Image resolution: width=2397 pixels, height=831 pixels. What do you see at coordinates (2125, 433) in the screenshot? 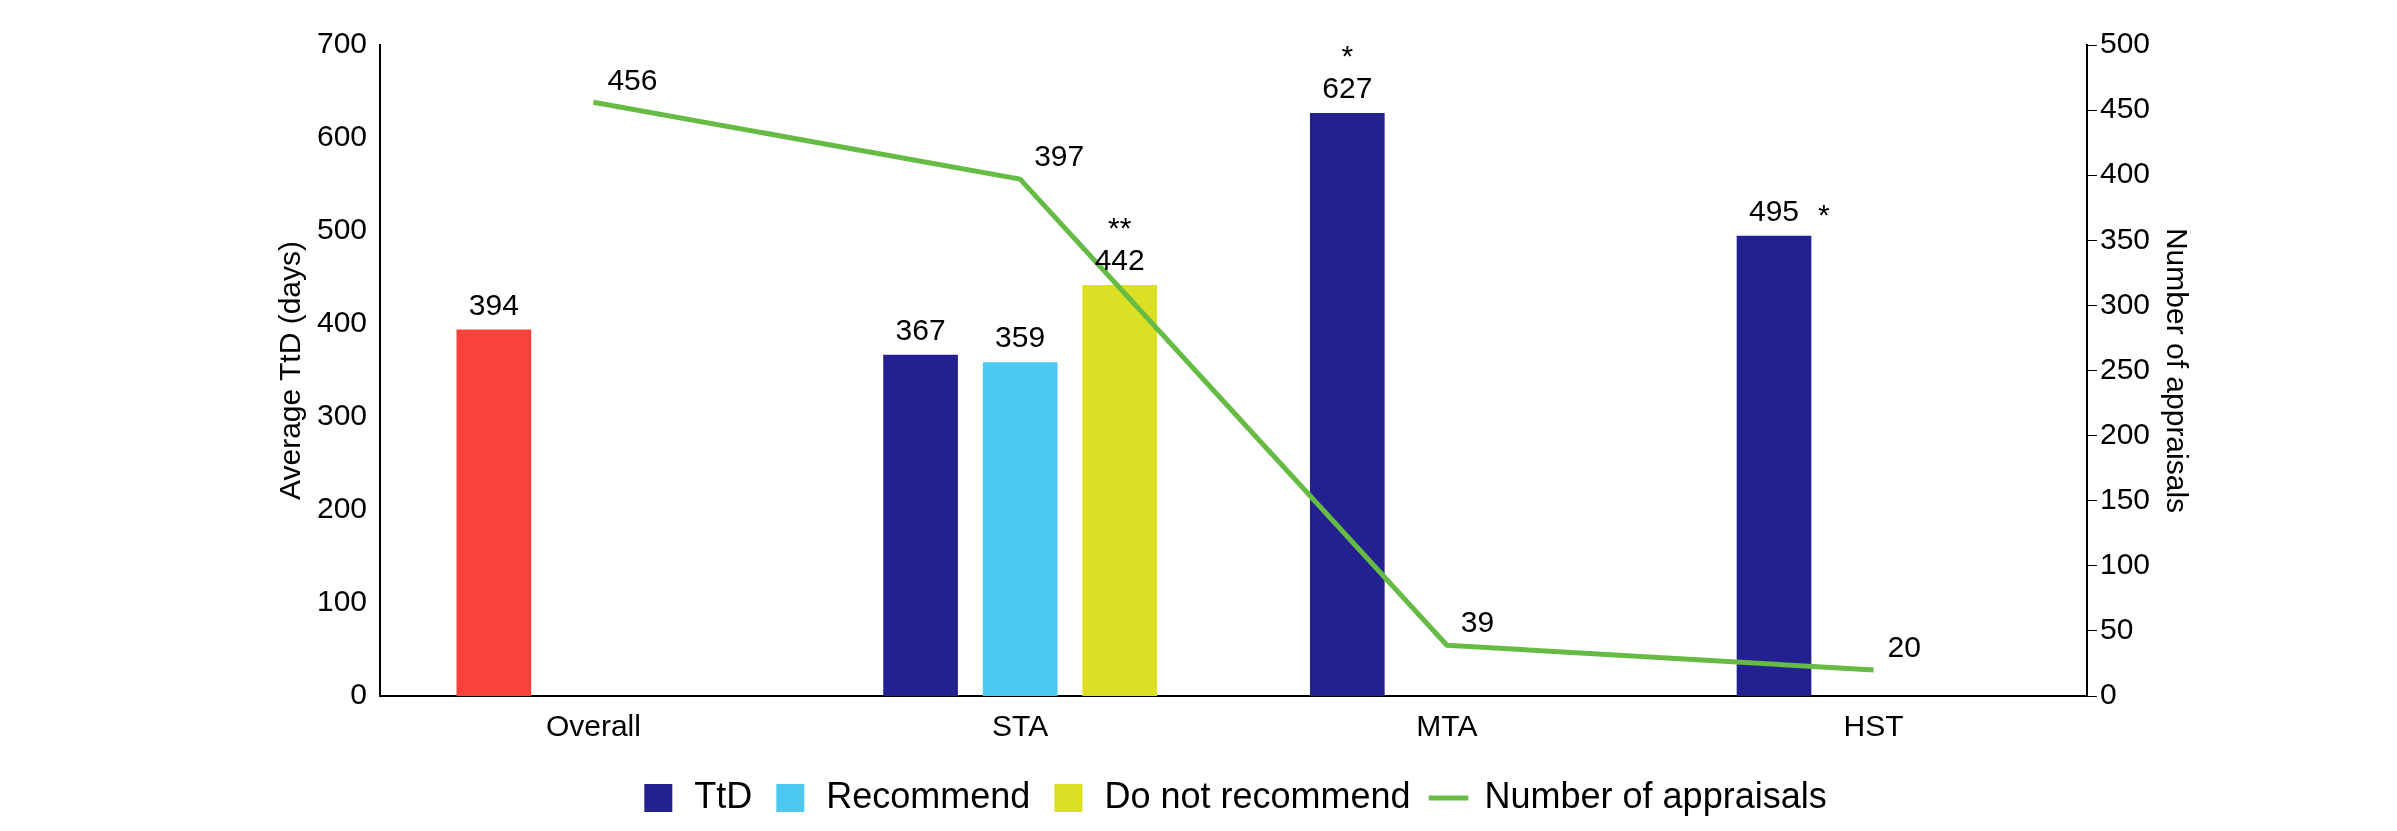
I see `y2-tick-label: 200` at bounding box center [2125, 433].